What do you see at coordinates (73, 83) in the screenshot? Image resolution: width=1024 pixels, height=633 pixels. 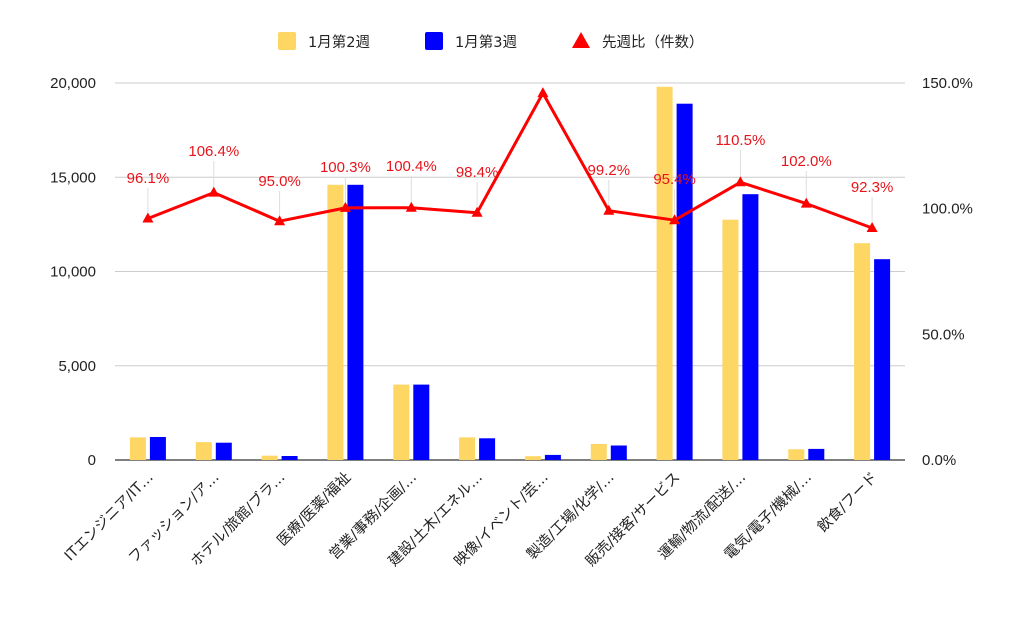 I see `left-tick-label: 20,000` at bounding box center [73, 83].